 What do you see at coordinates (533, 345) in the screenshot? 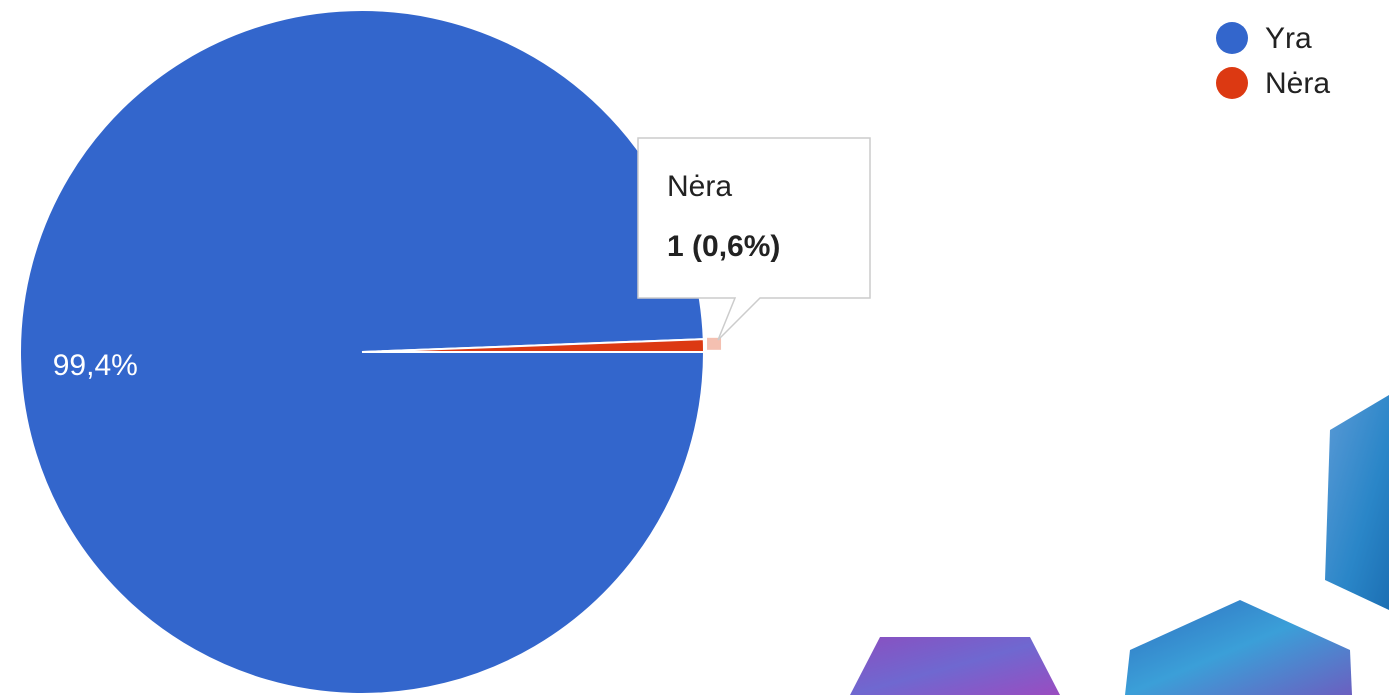
I see `pie-slice` at bounding box center [533, 345].